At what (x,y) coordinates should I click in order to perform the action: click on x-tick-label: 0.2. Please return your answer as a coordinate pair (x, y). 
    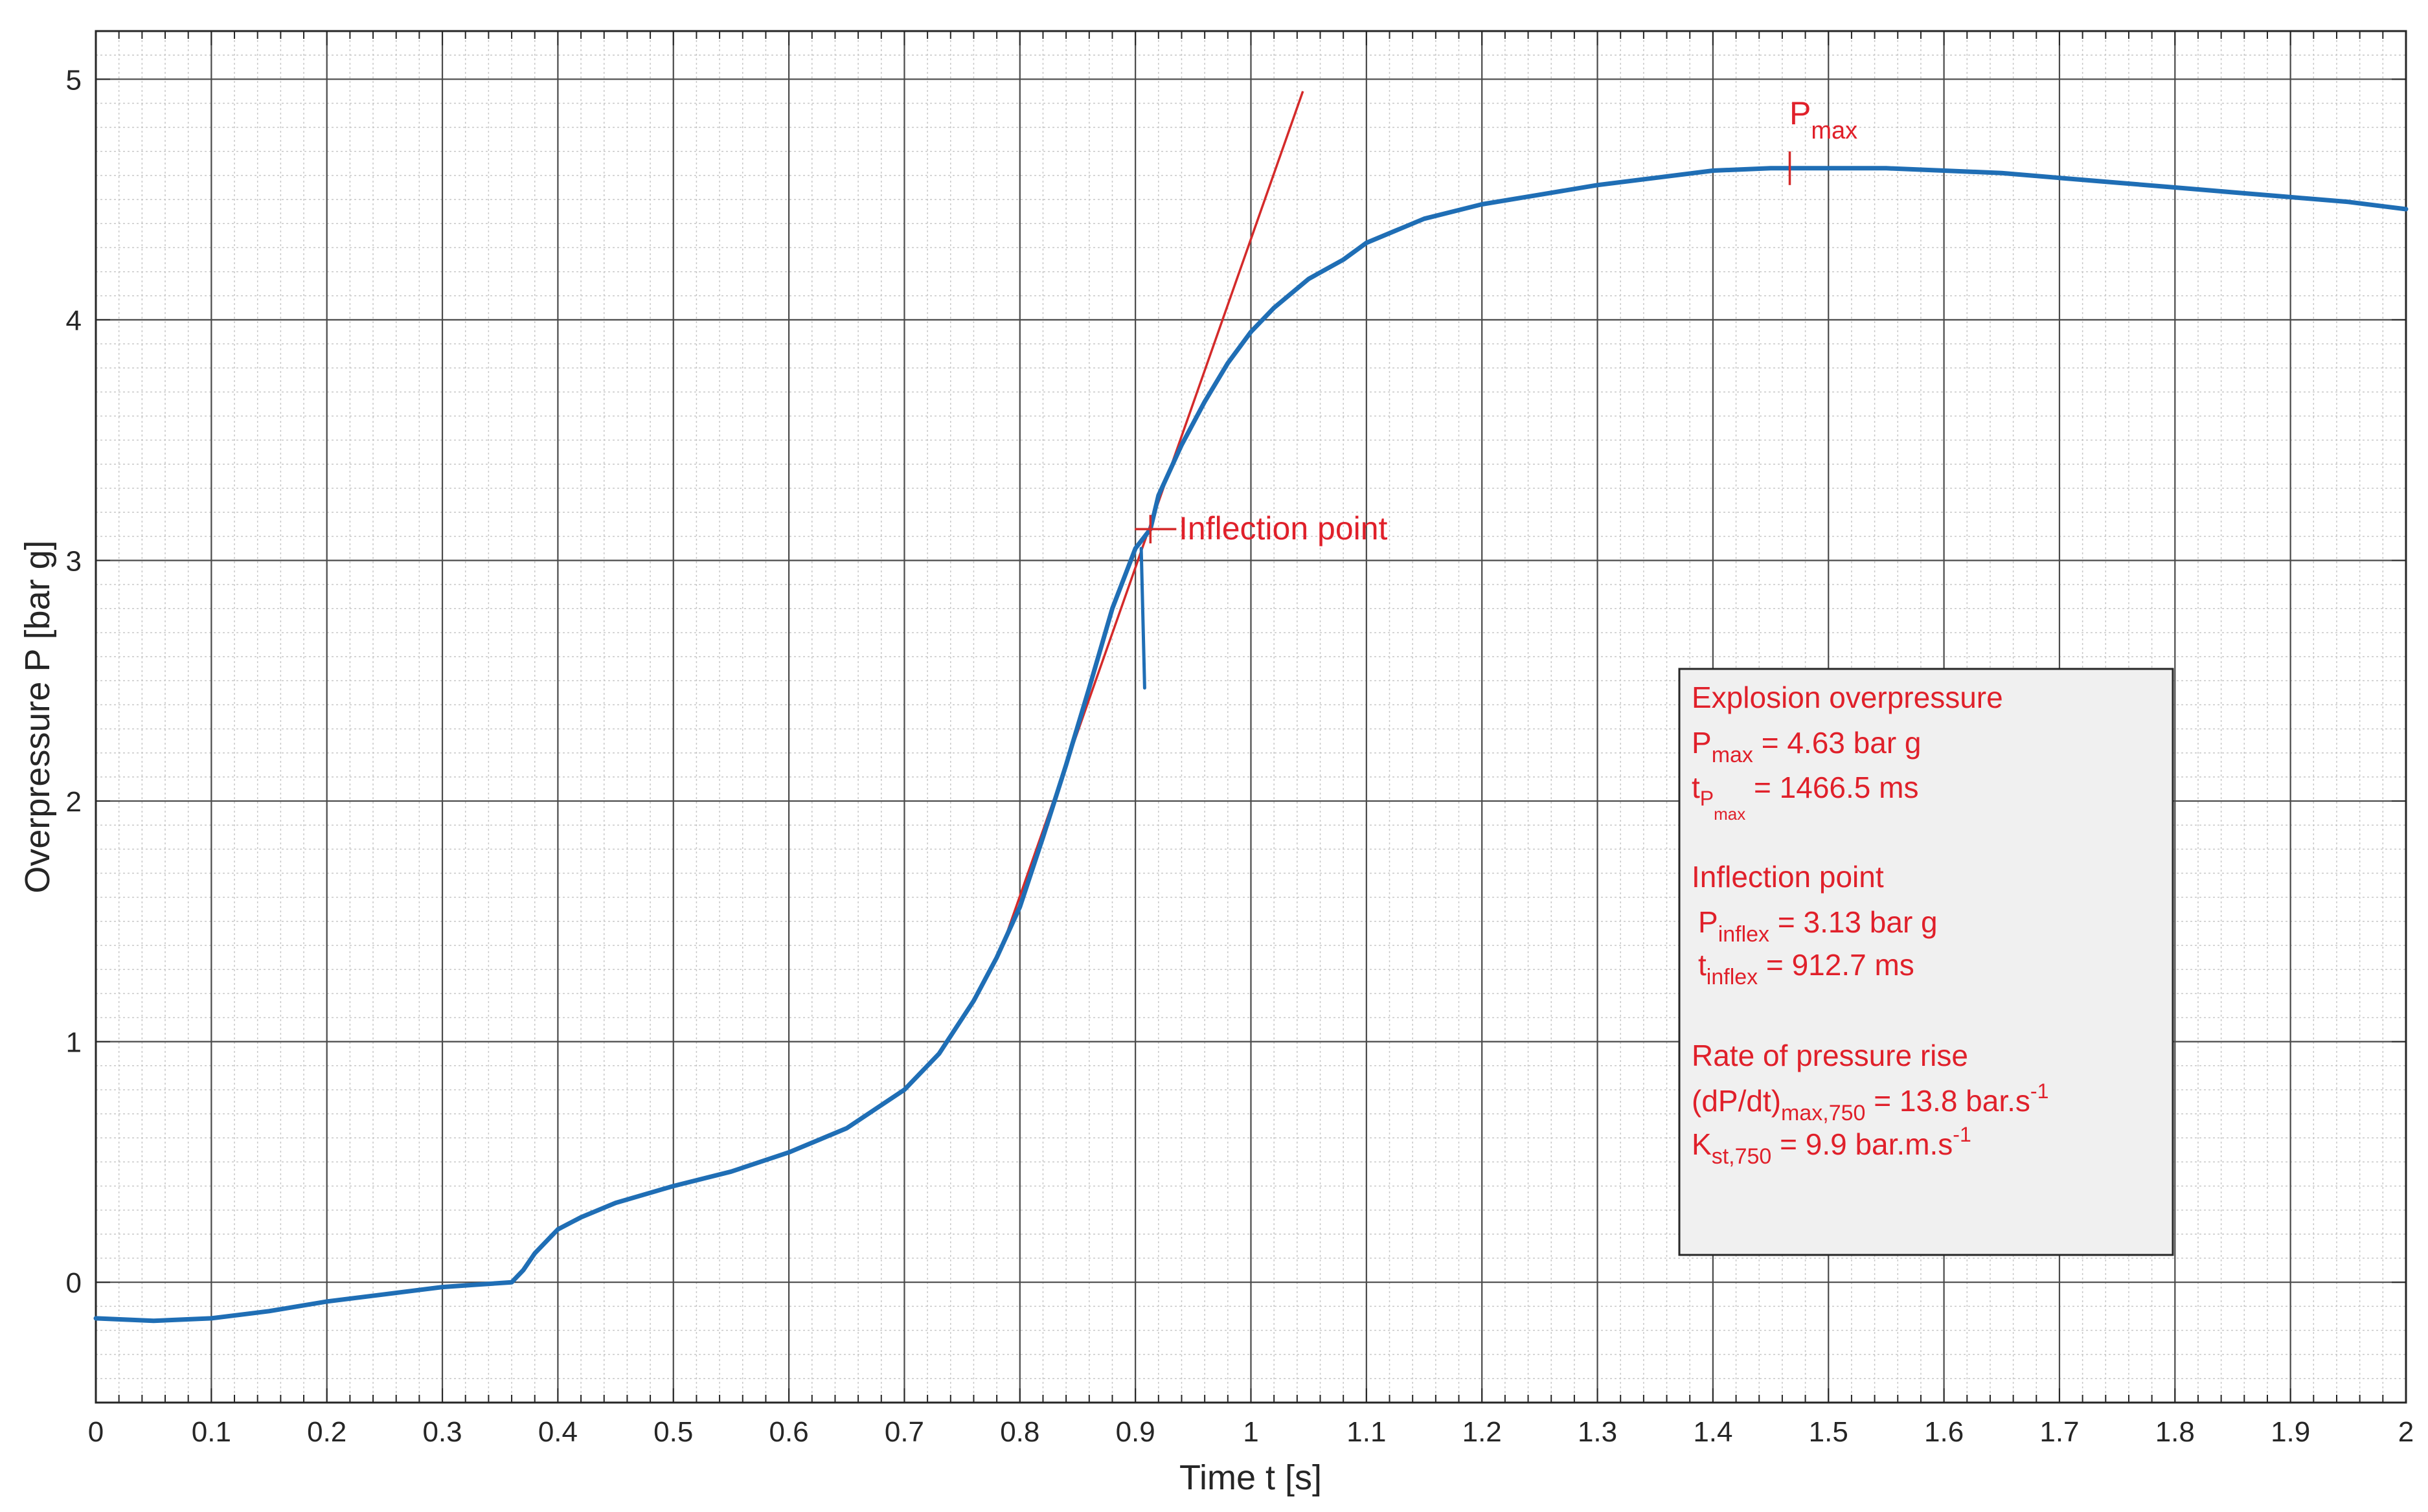
    Looking at the image, I should click on (326, 1432).